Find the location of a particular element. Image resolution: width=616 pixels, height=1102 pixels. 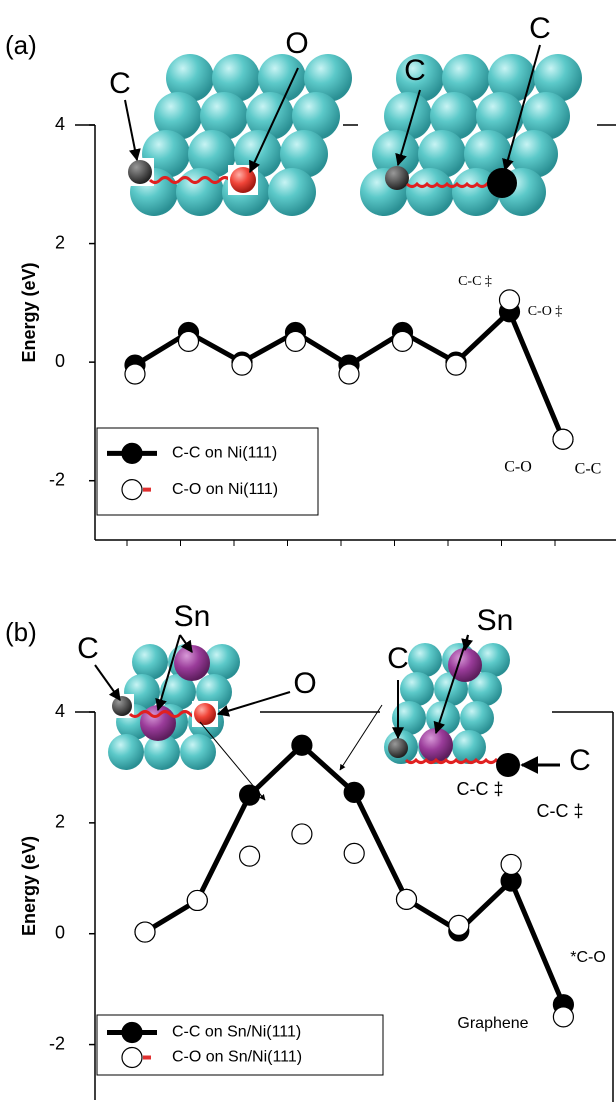

annotation: C-C is located at coordinates (588, 469).